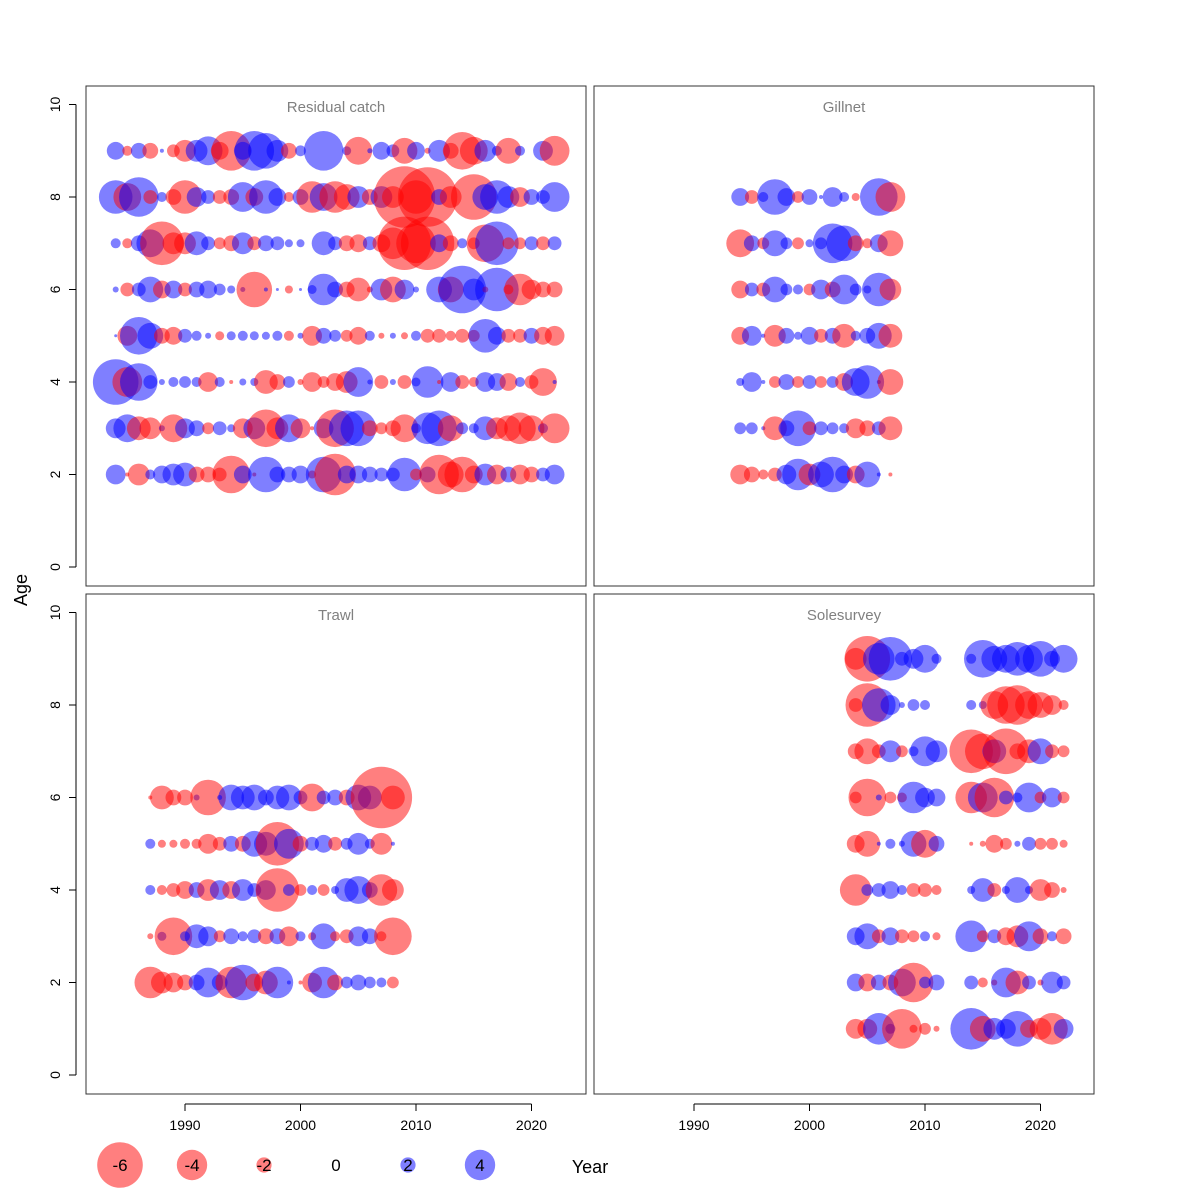 Image resolution: width=1200 pixels, height=1200 pixels. I want to click on bubble-solesurvey-age9-2007, so click(890, 659).